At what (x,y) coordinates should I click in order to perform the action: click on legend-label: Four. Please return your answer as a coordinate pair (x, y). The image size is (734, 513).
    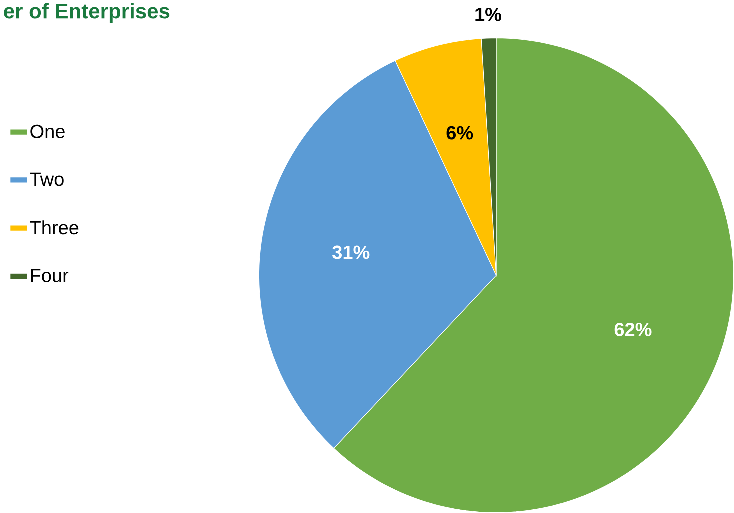
    Looking at the image, I should click on (50, 275).